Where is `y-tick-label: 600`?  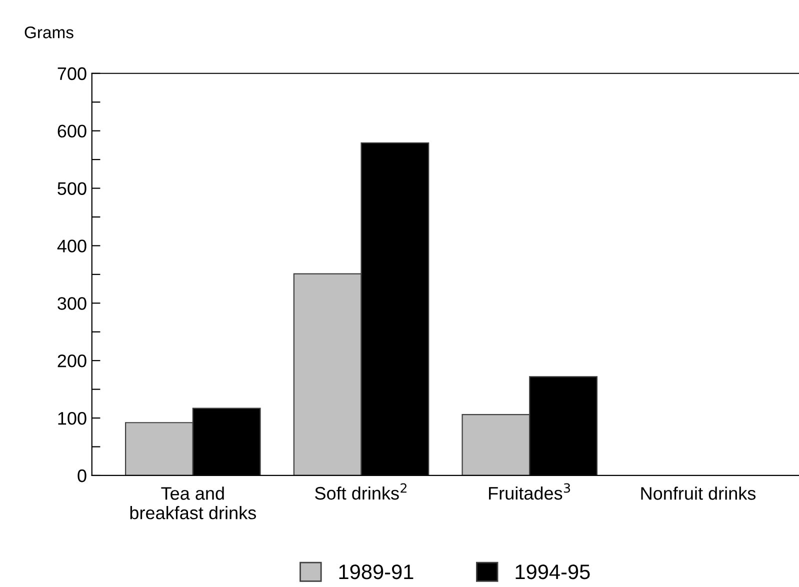 y-tick-label: 600 is located at coordinates (72, 131).